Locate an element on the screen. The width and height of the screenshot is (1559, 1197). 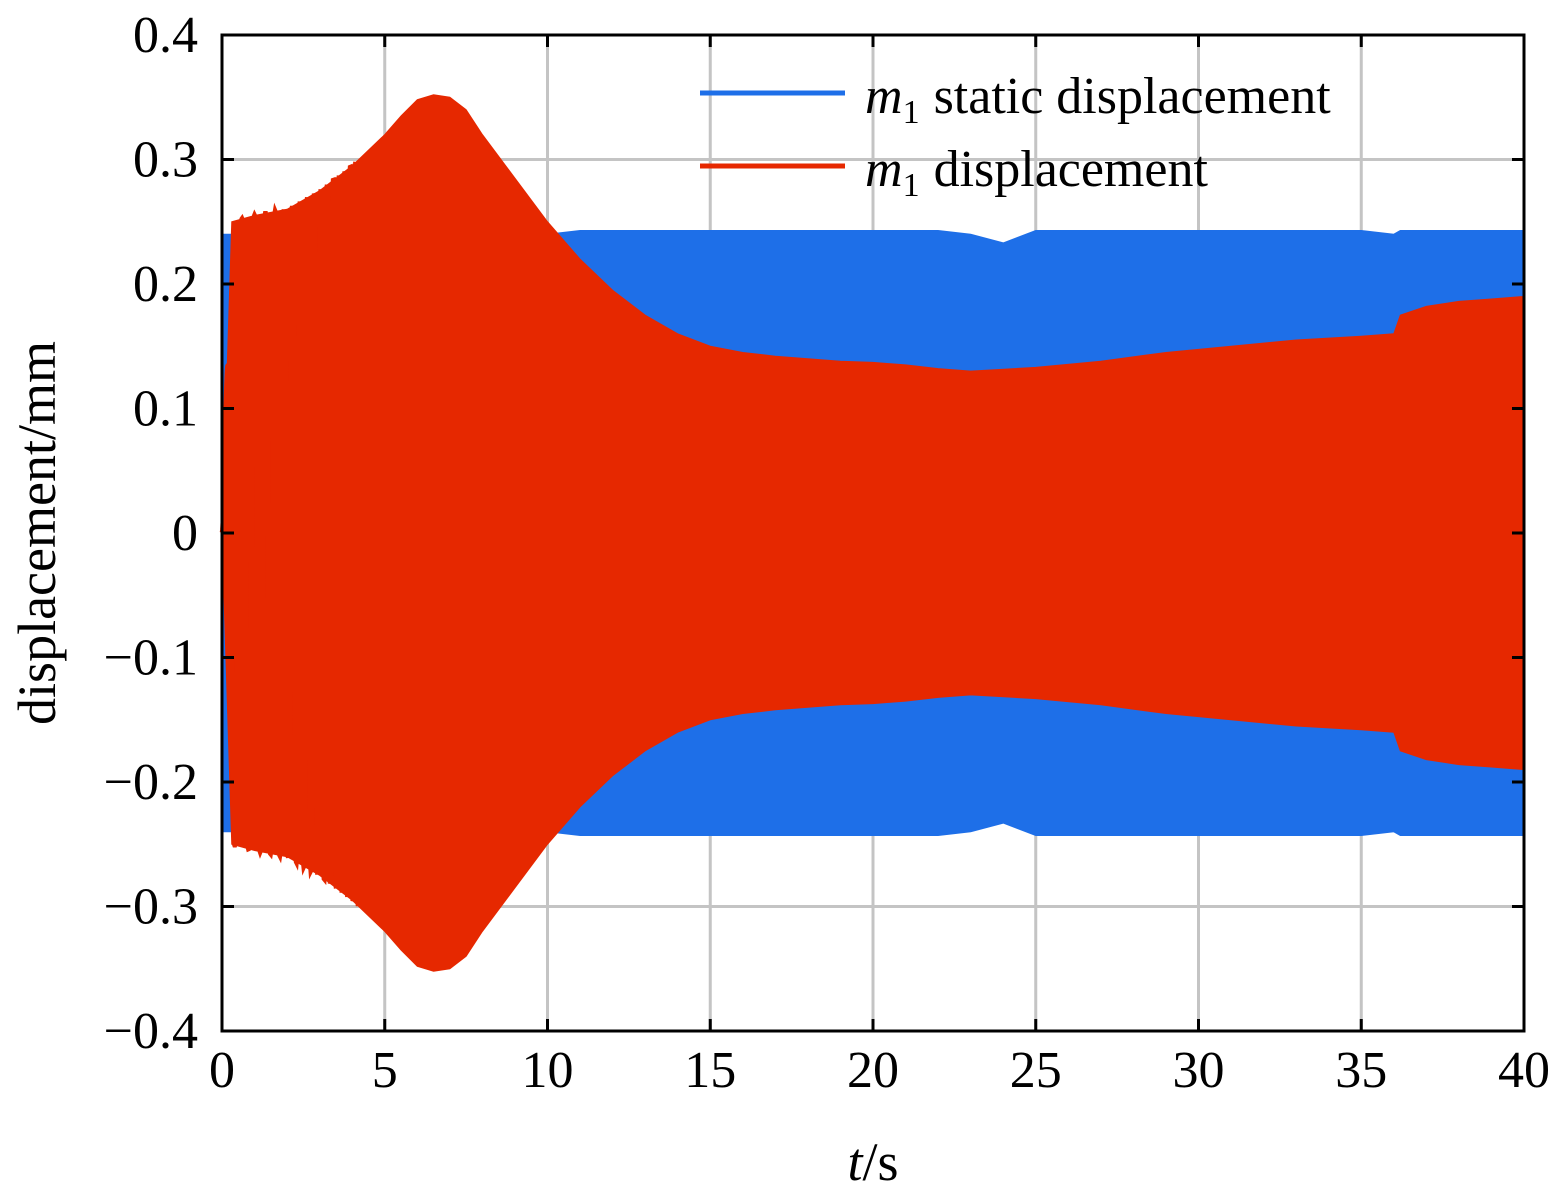
y-tick-label: 0.2 is located at coordinates (165, 284).